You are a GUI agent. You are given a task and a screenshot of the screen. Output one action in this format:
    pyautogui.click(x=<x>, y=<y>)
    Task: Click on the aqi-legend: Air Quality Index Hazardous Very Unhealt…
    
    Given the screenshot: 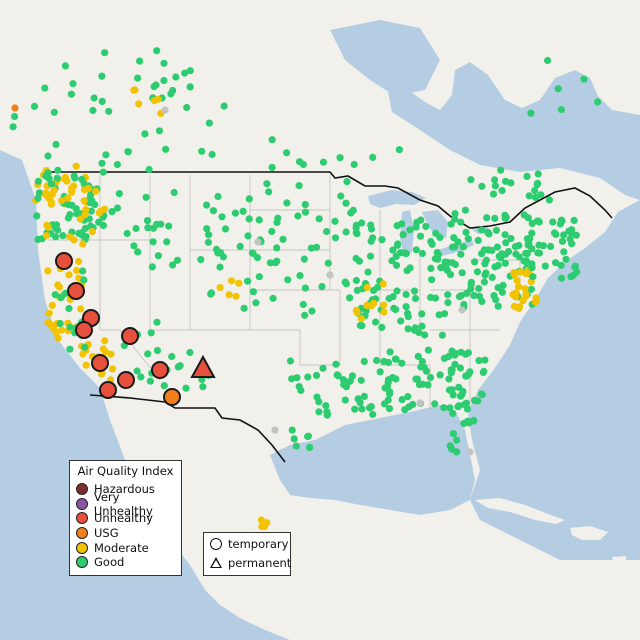 What is the action you would take?
    pyautogui.click(x=125, y=518)
    